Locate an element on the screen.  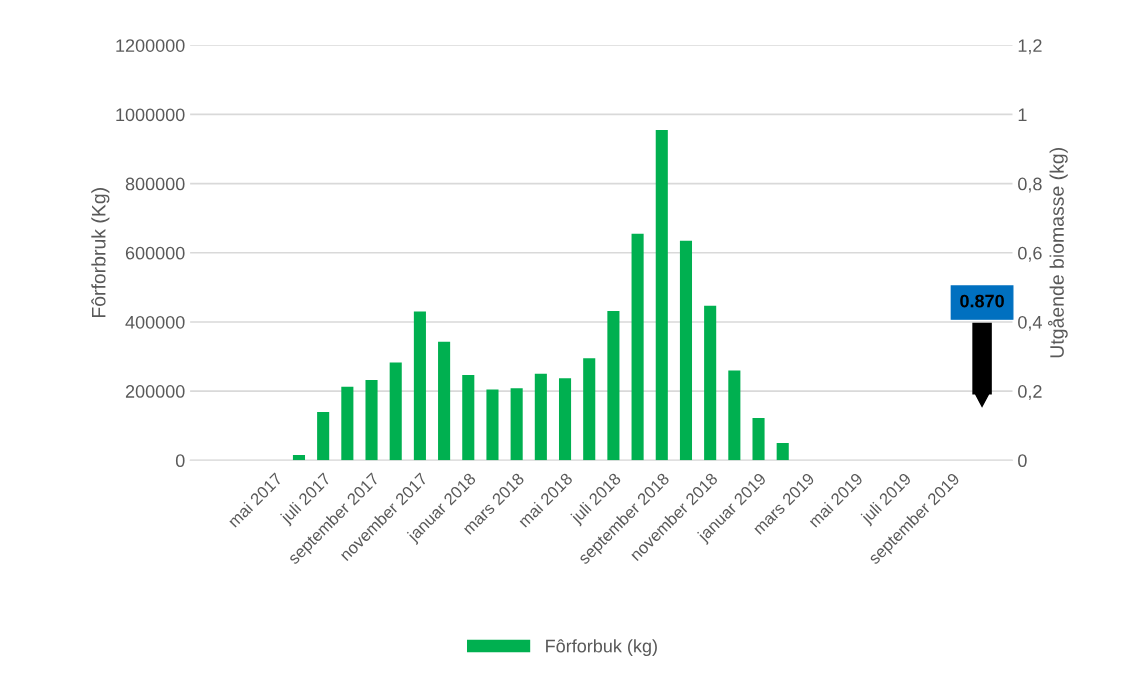
y-tick-label: 1200000 is located at coordinates (150, 45).